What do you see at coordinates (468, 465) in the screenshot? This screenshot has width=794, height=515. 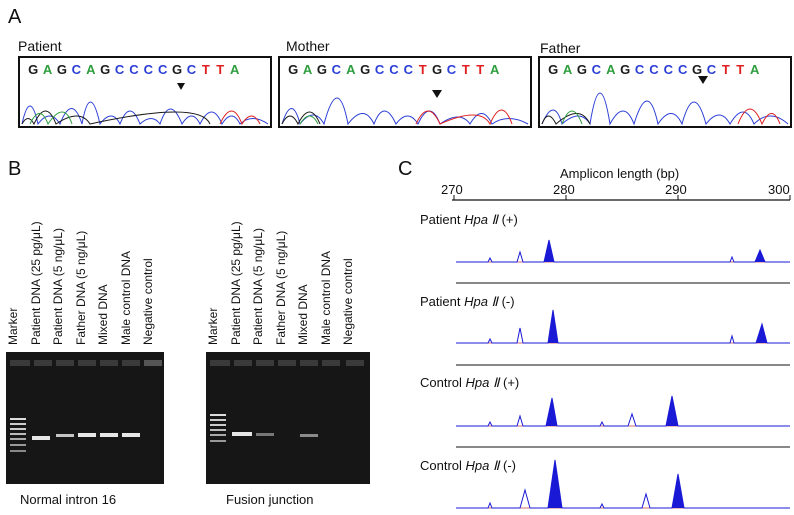 I see `trace-label-4: Control Hpa Ⅱ (-)` at bounding box center [468, 465].